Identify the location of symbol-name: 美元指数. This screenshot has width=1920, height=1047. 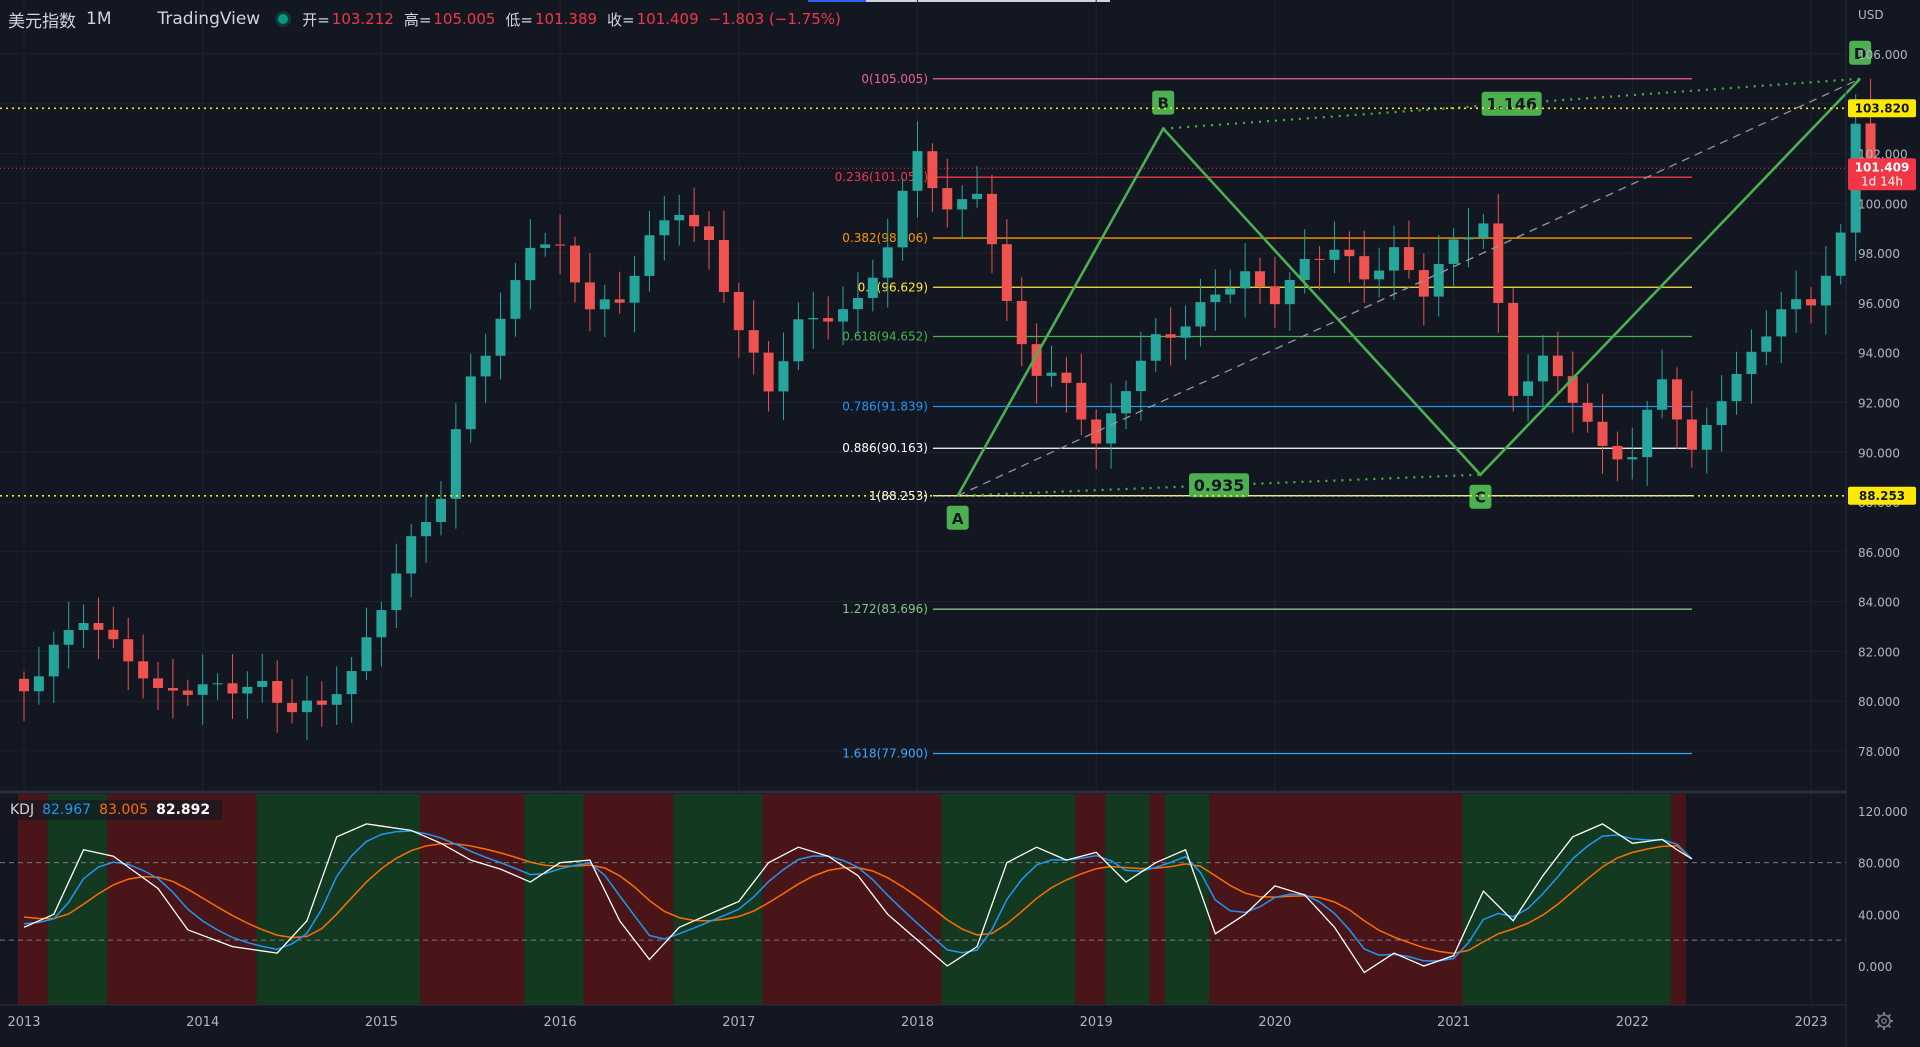
(42, 21).